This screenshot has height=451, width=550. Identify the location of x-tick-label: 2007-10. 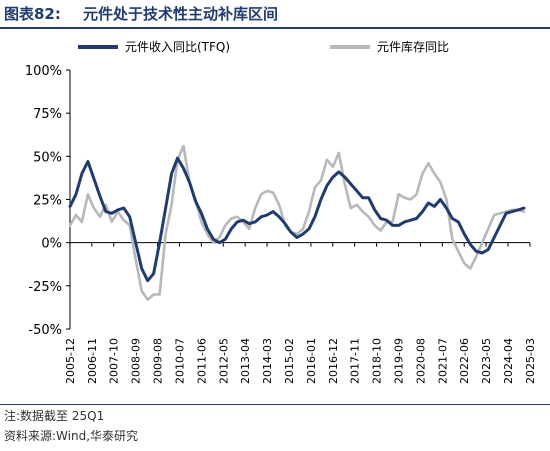
(114, 361).